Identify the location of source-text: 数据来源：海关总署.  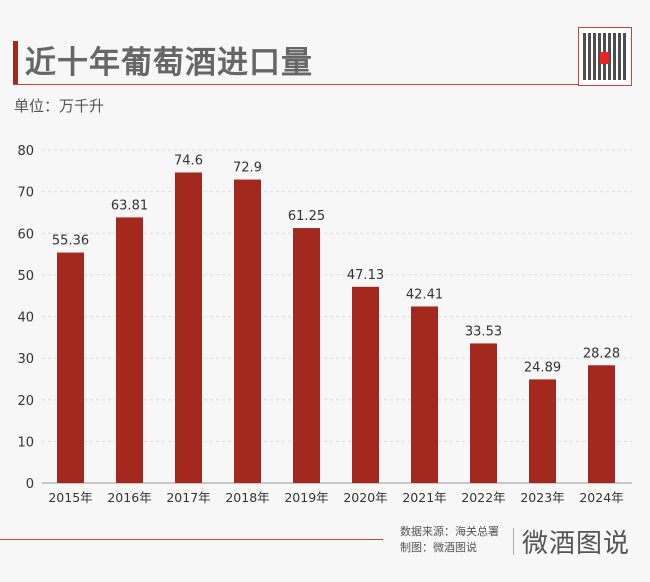
(449, 531).